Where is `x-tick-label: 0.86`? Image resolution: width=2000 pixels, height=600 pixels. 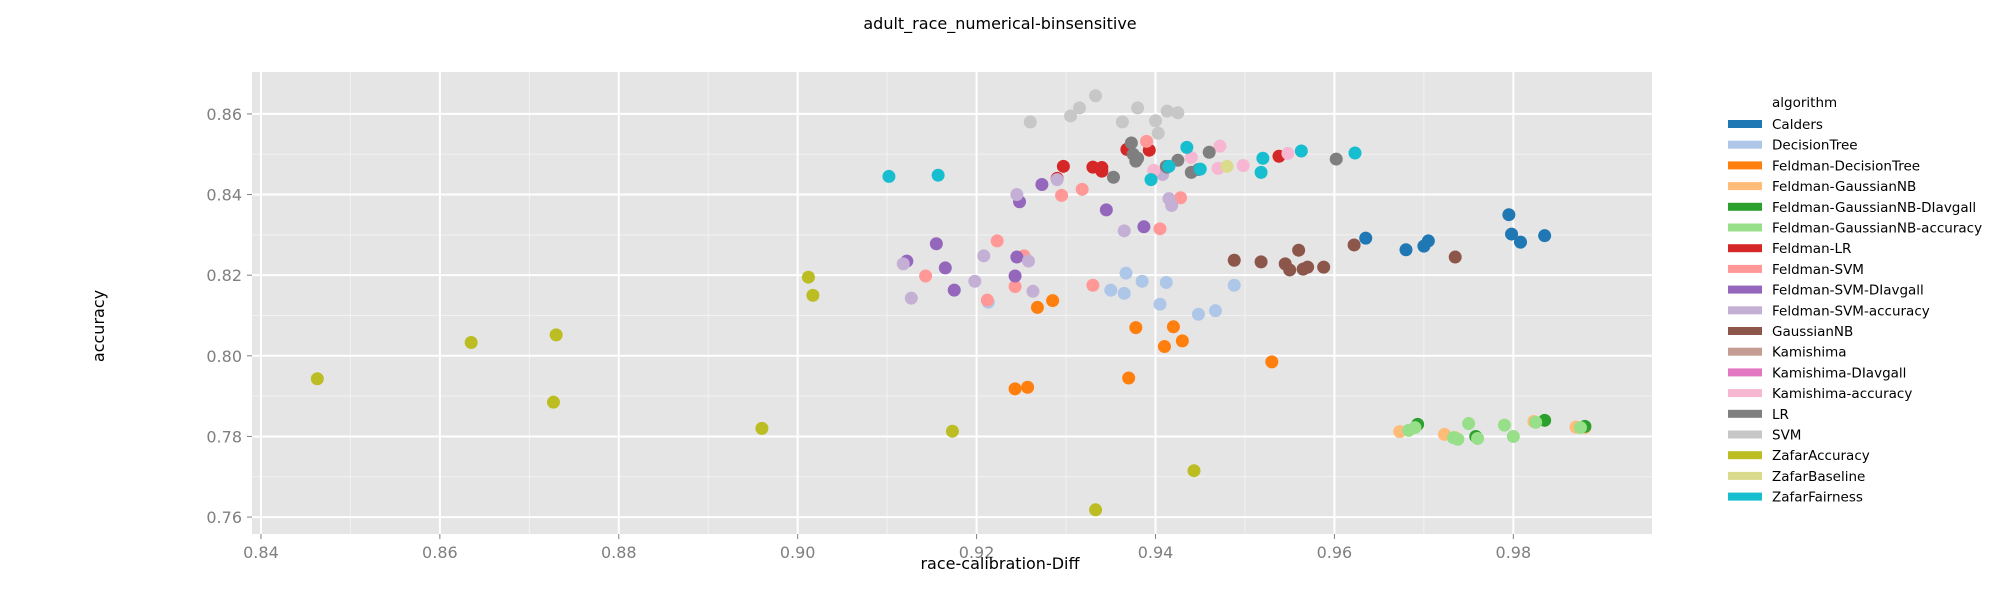
x-tick-label: 0.86 is located at coordinates (440, 552).